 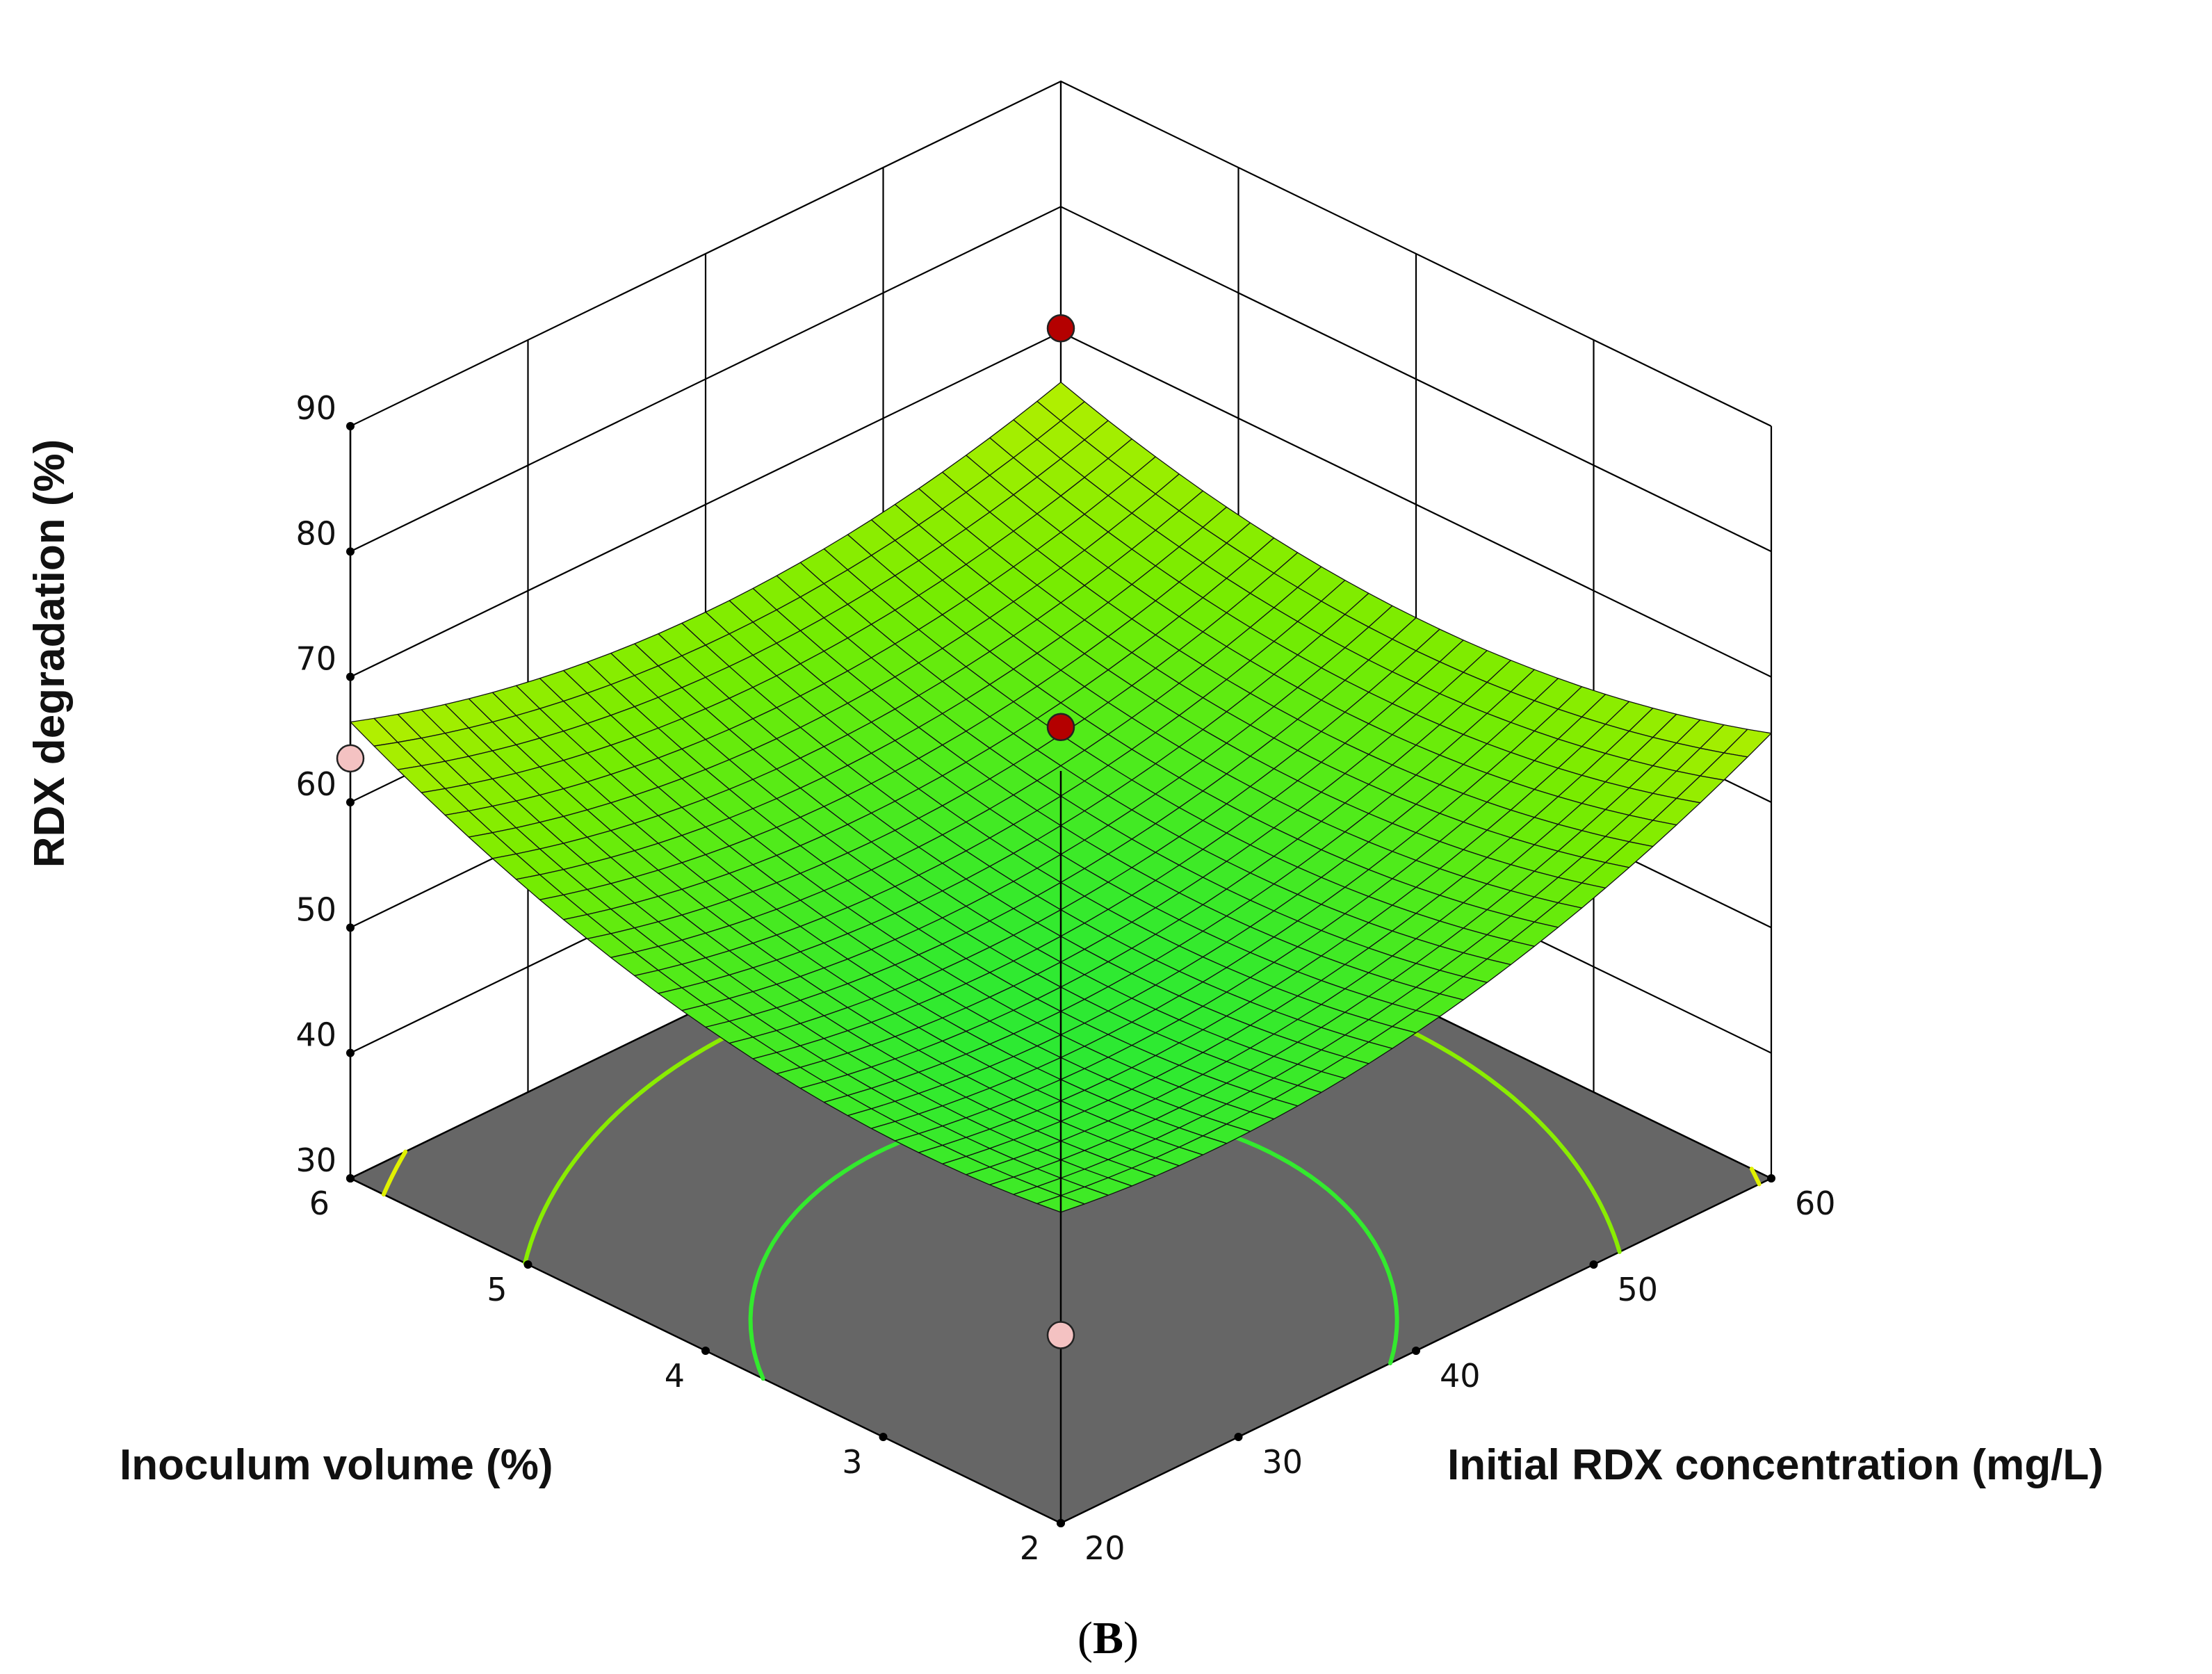 I want to click on z-tick-label: 40, so click(x=315, y=1035).